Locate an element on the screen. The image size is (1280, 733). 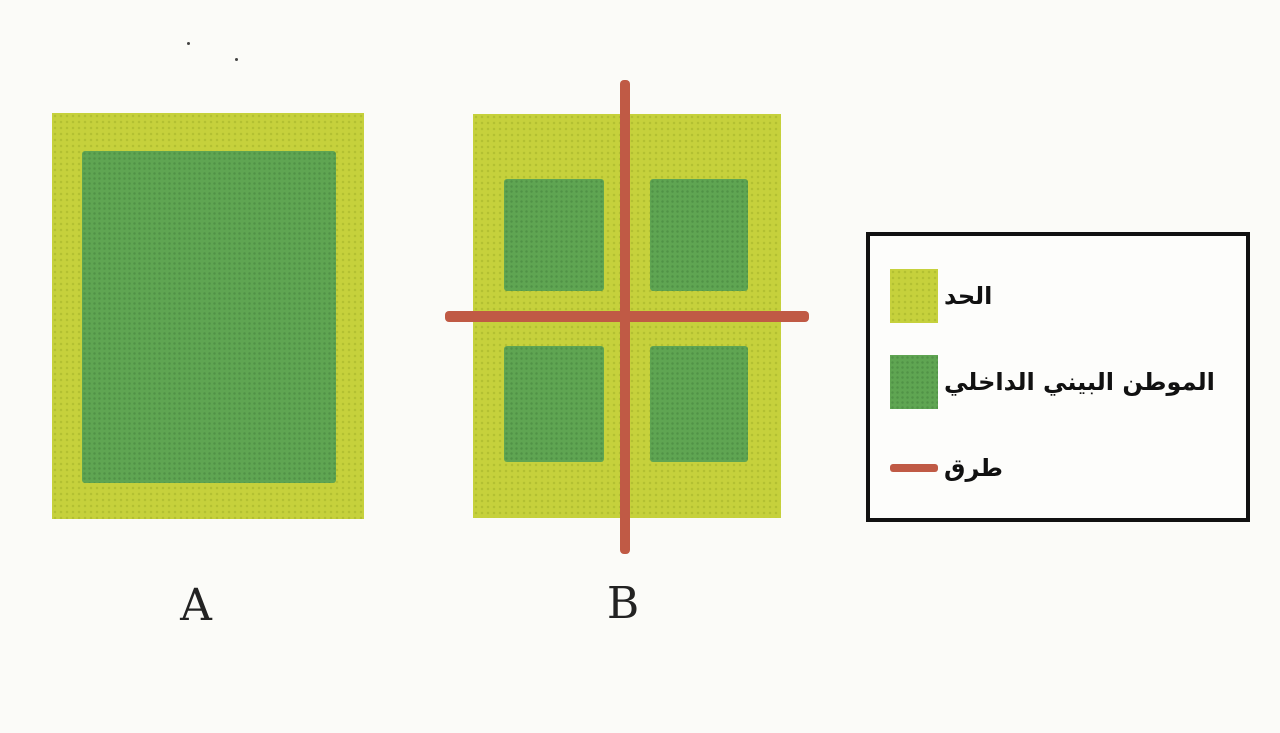
legend-item-edge: الحد is located at coordinates (1062, 296).